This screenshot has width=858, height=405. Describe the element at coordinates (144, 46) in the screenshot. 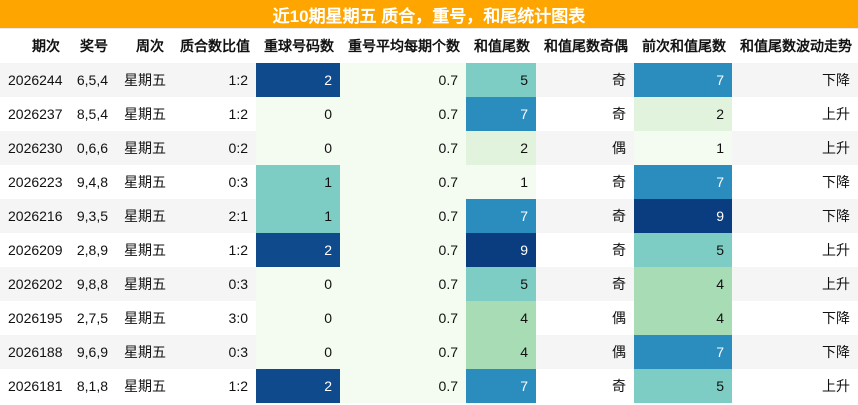

I see `col-header-weekday: 周次` at that location.